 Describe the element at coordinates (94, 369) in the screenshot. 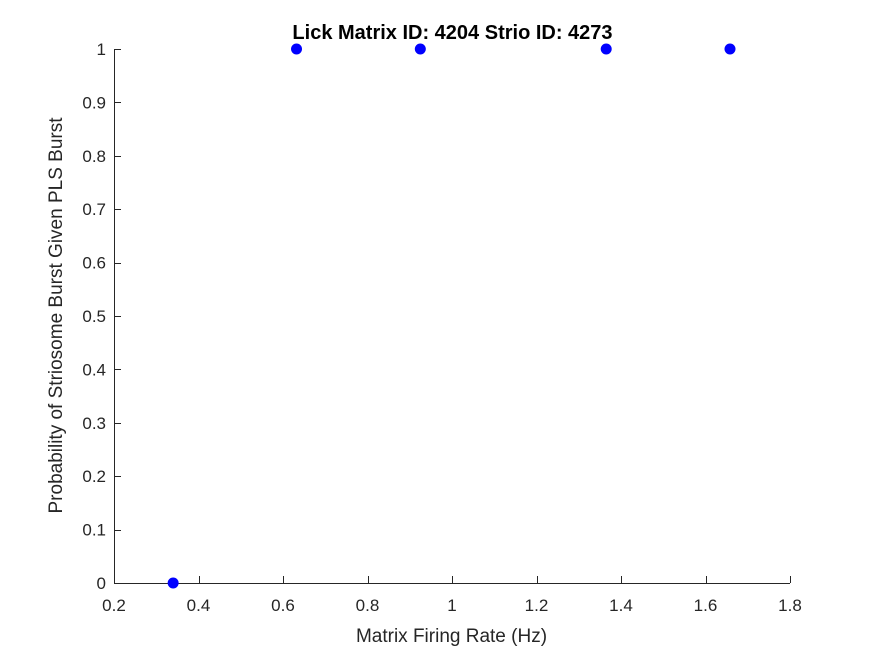

I see `y-tick-label: 0.4` at that location.